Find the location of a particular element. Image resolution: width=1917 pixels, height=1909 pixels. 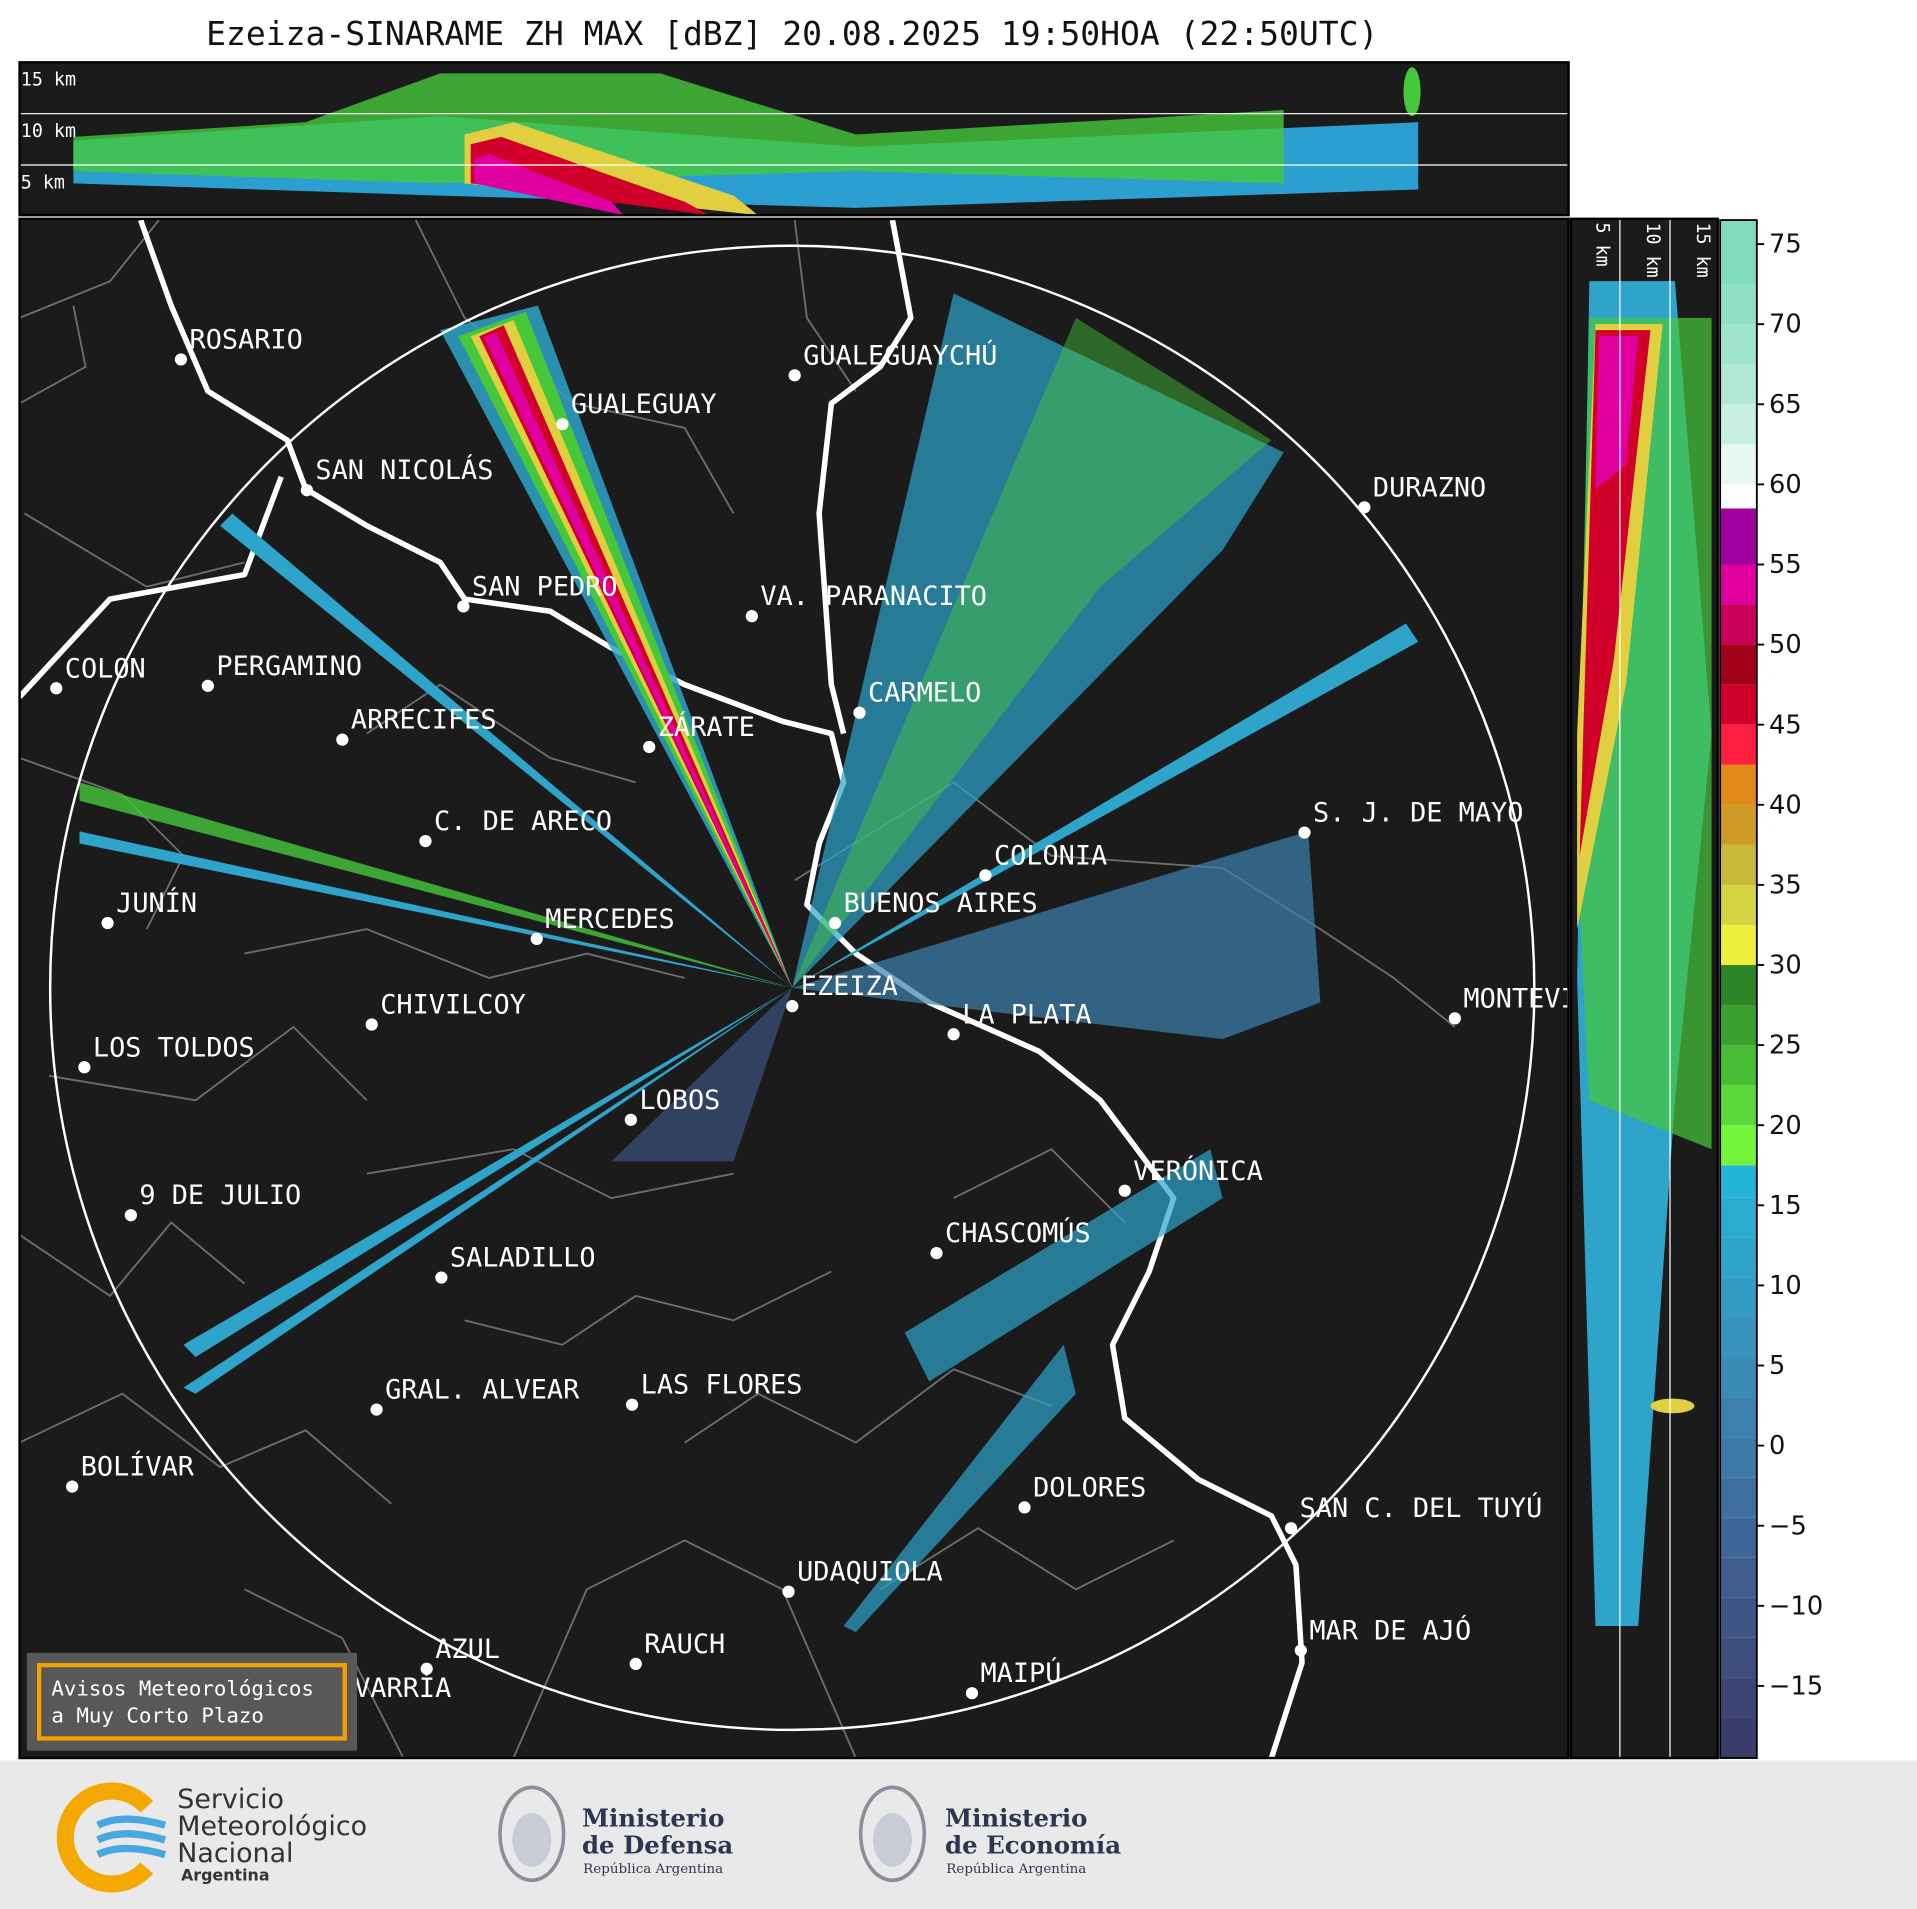

top-panel: 15 km 10 km 5 km is located at coordinates (794, 139).